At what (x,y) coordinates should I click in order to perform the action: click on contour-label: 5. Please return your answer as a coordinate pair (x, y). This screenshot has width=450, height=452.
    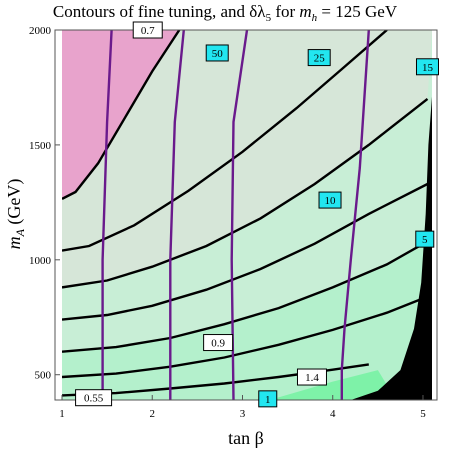
    Looking at the image, I should click on (425, 239).